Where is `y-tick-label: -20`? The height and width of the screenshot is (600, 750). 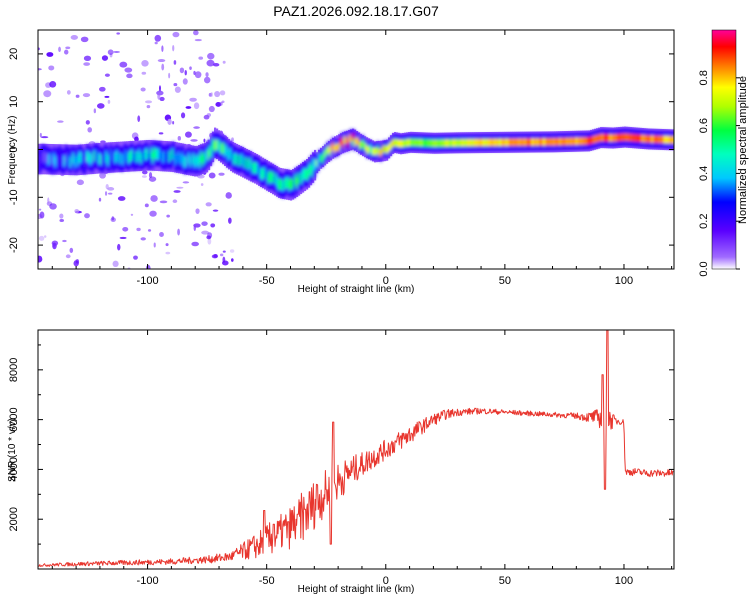
y-tick-label: -20 is located at coordinates (14, 245).